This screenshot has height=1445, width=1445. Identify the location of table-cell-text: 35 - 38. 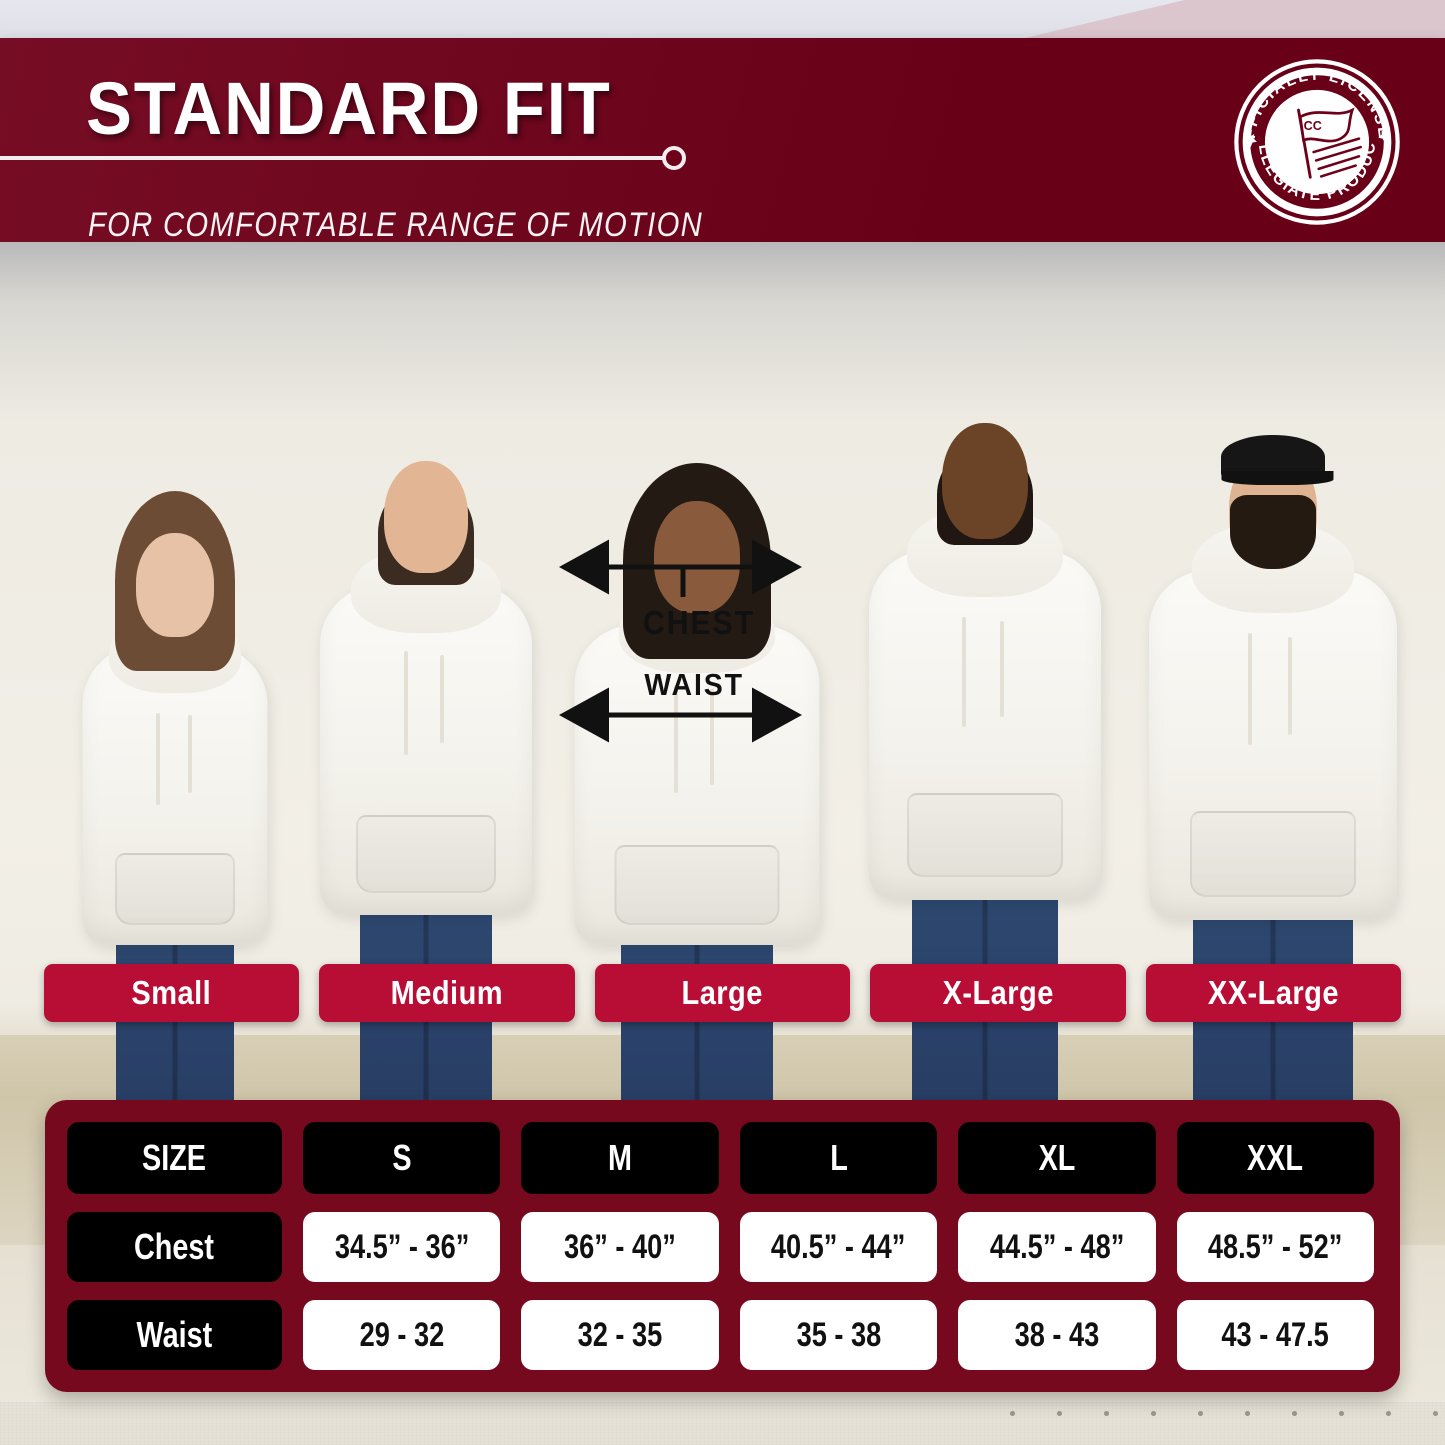
(838, 1334).